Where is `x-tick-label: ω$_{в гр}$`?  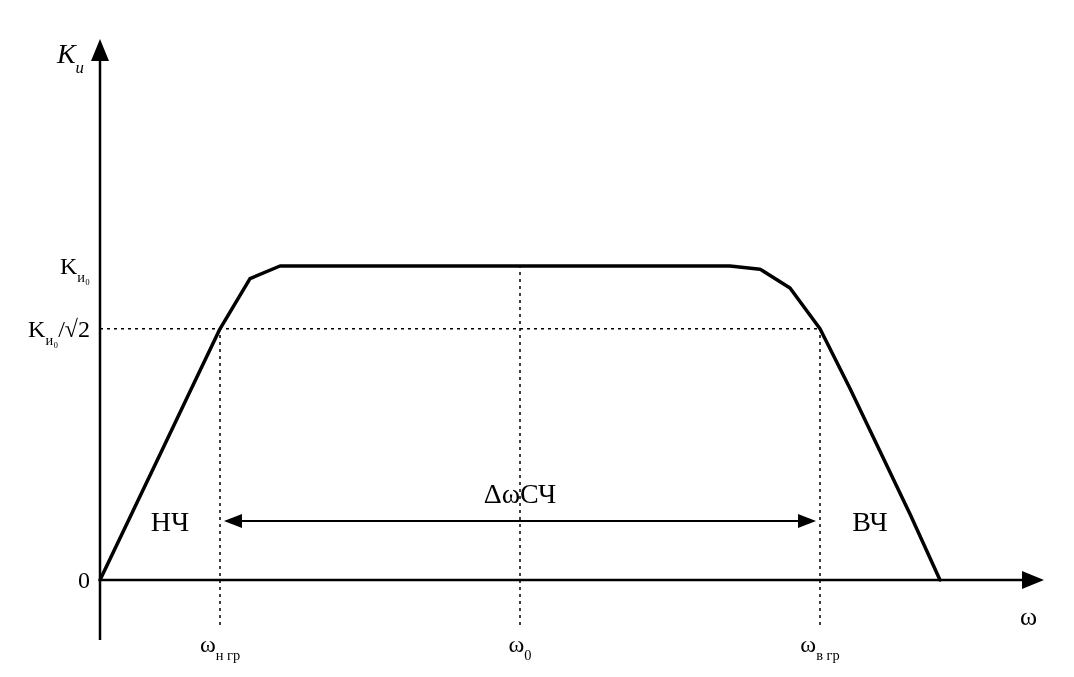
x-tick-label: ω$_{в гр}$ is located at coordinates (820, 647).